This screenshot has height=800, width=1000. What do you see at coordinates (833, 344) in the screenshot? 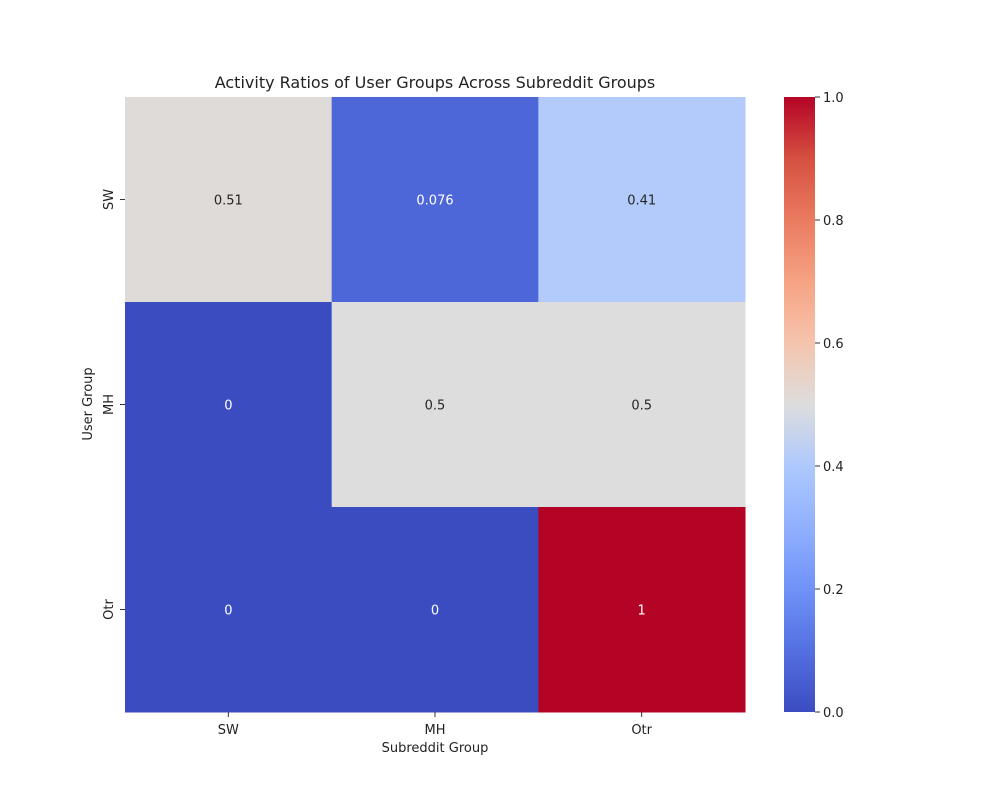
I see `colorbar-tick-label: 0.6` at bounding box center [833, 344].